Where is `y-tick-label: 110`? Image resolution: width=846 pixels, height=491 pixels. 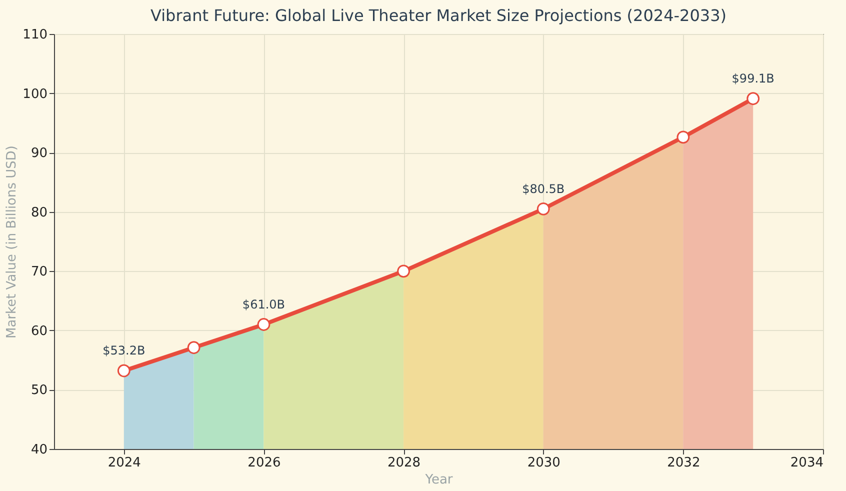
y-tick-label: 110 is located at coordinates (35, 35).